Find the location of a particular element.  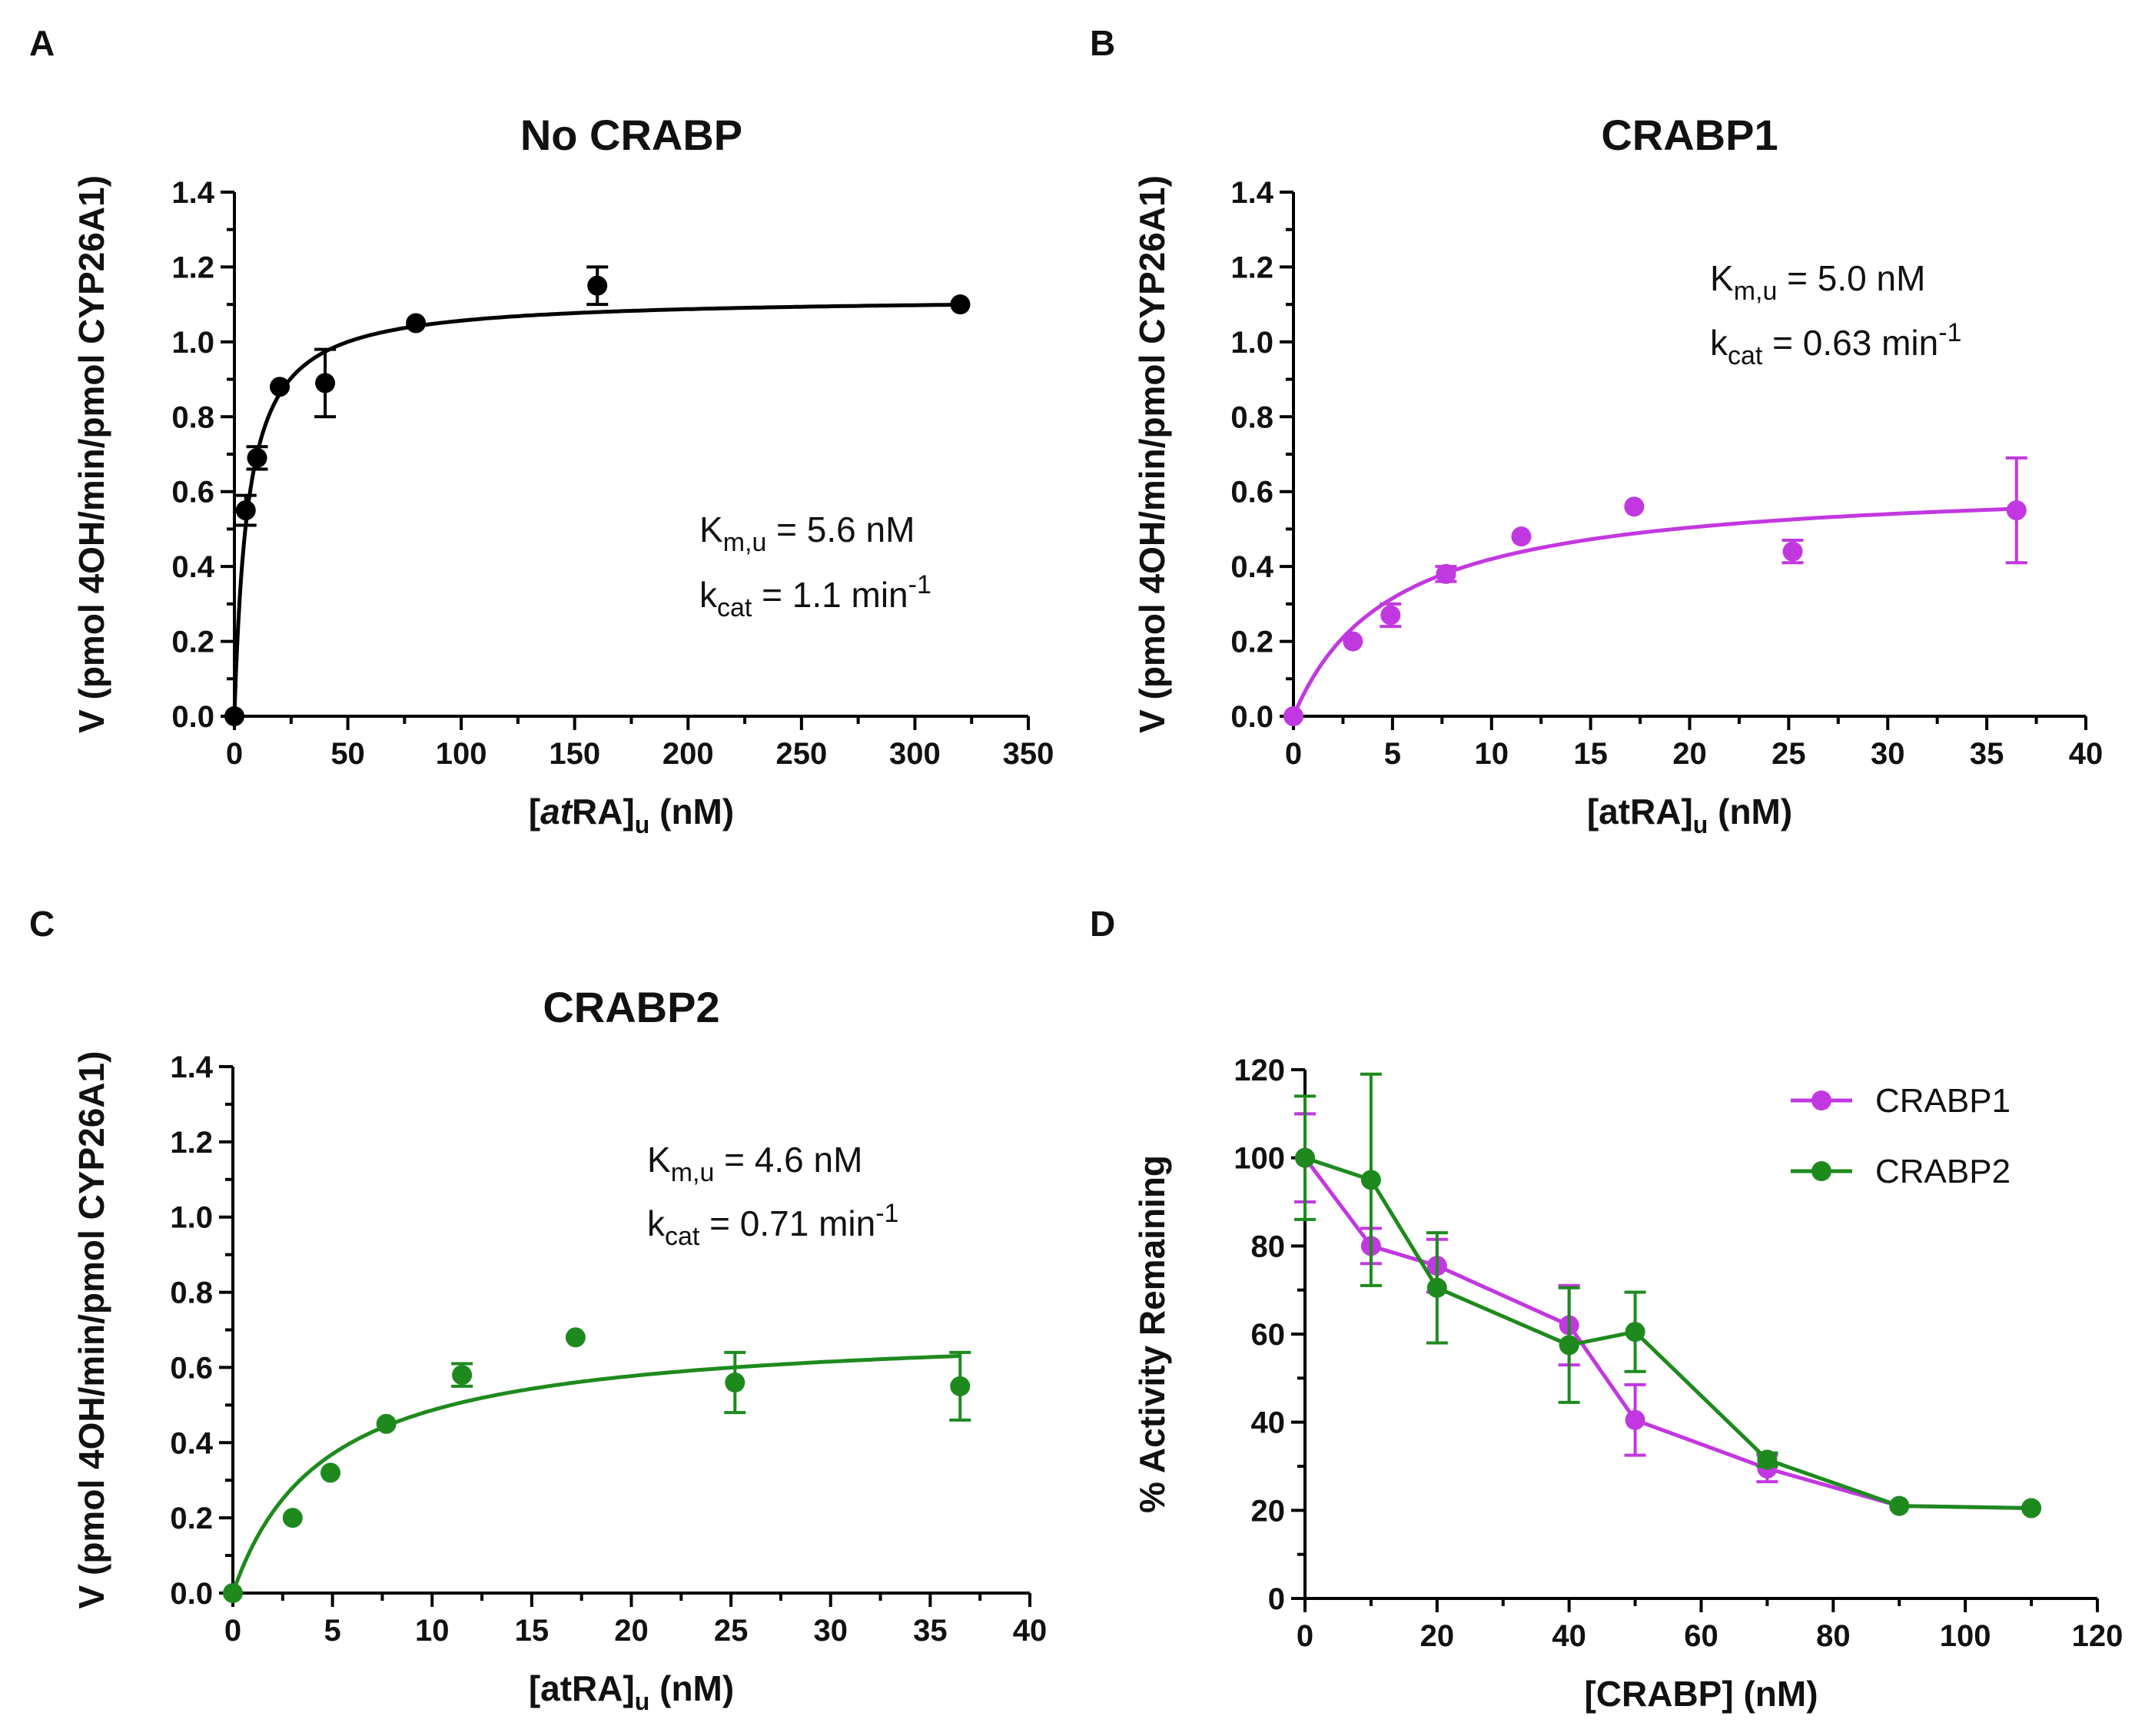

kcat-subscript: cat is located at coordinates (1745, 356).